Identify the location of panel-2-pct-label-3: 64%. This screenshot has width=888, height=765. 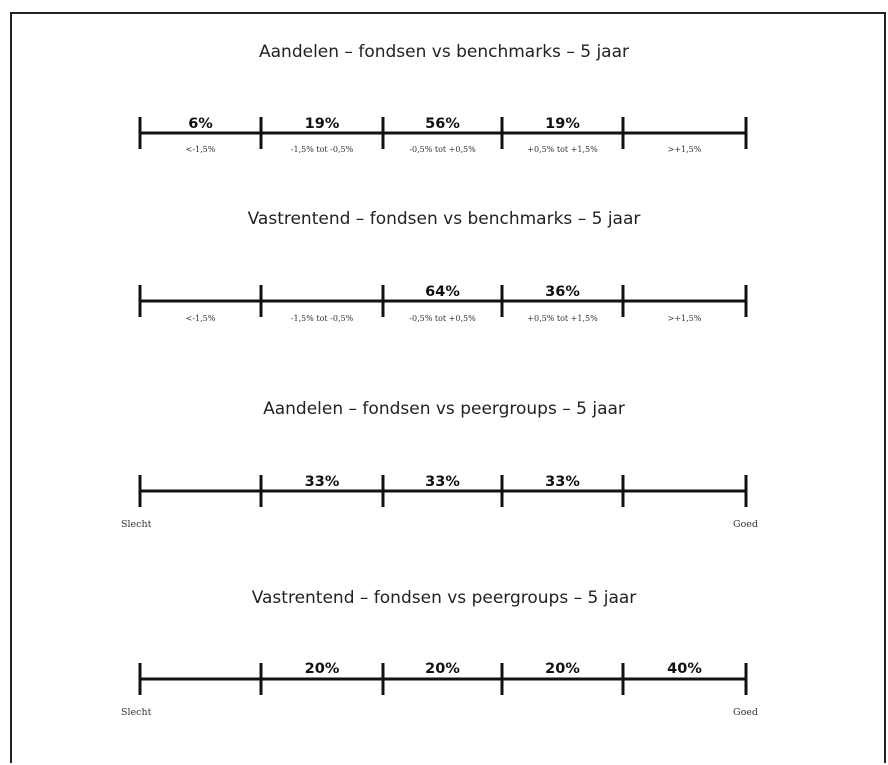
(442, 292).